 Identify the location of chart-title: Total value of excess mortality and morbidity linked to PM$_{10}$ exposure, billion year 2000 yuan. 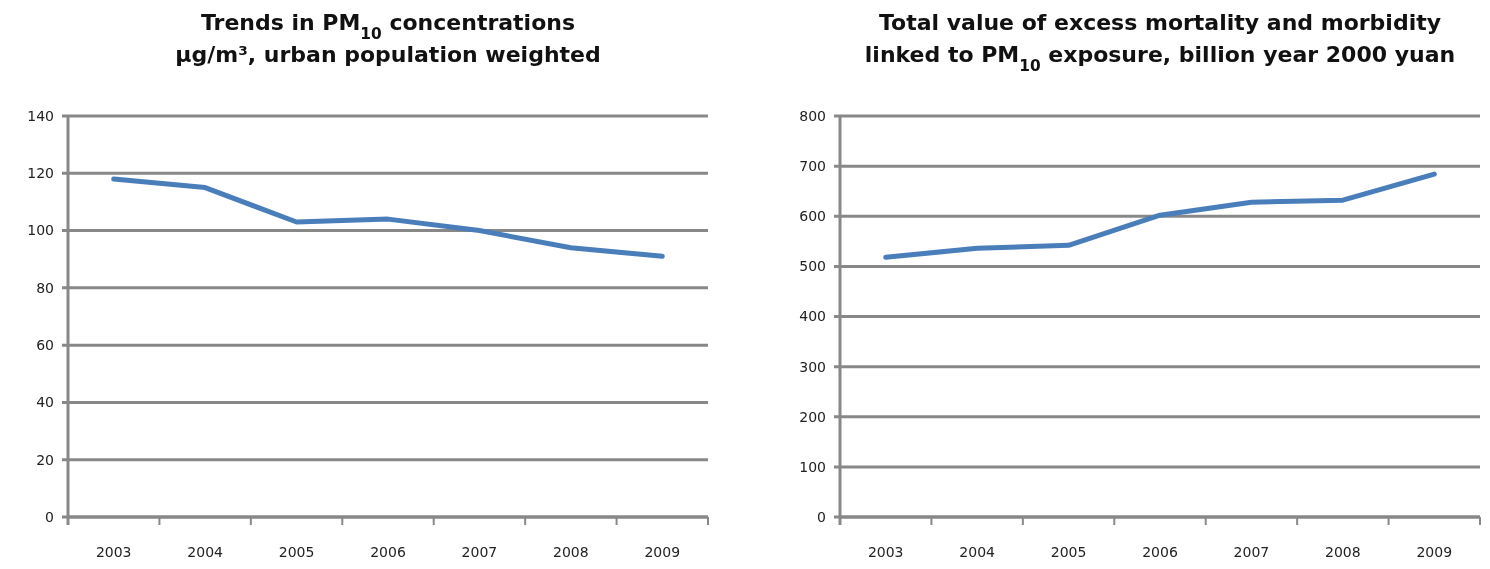
(1160, 42).